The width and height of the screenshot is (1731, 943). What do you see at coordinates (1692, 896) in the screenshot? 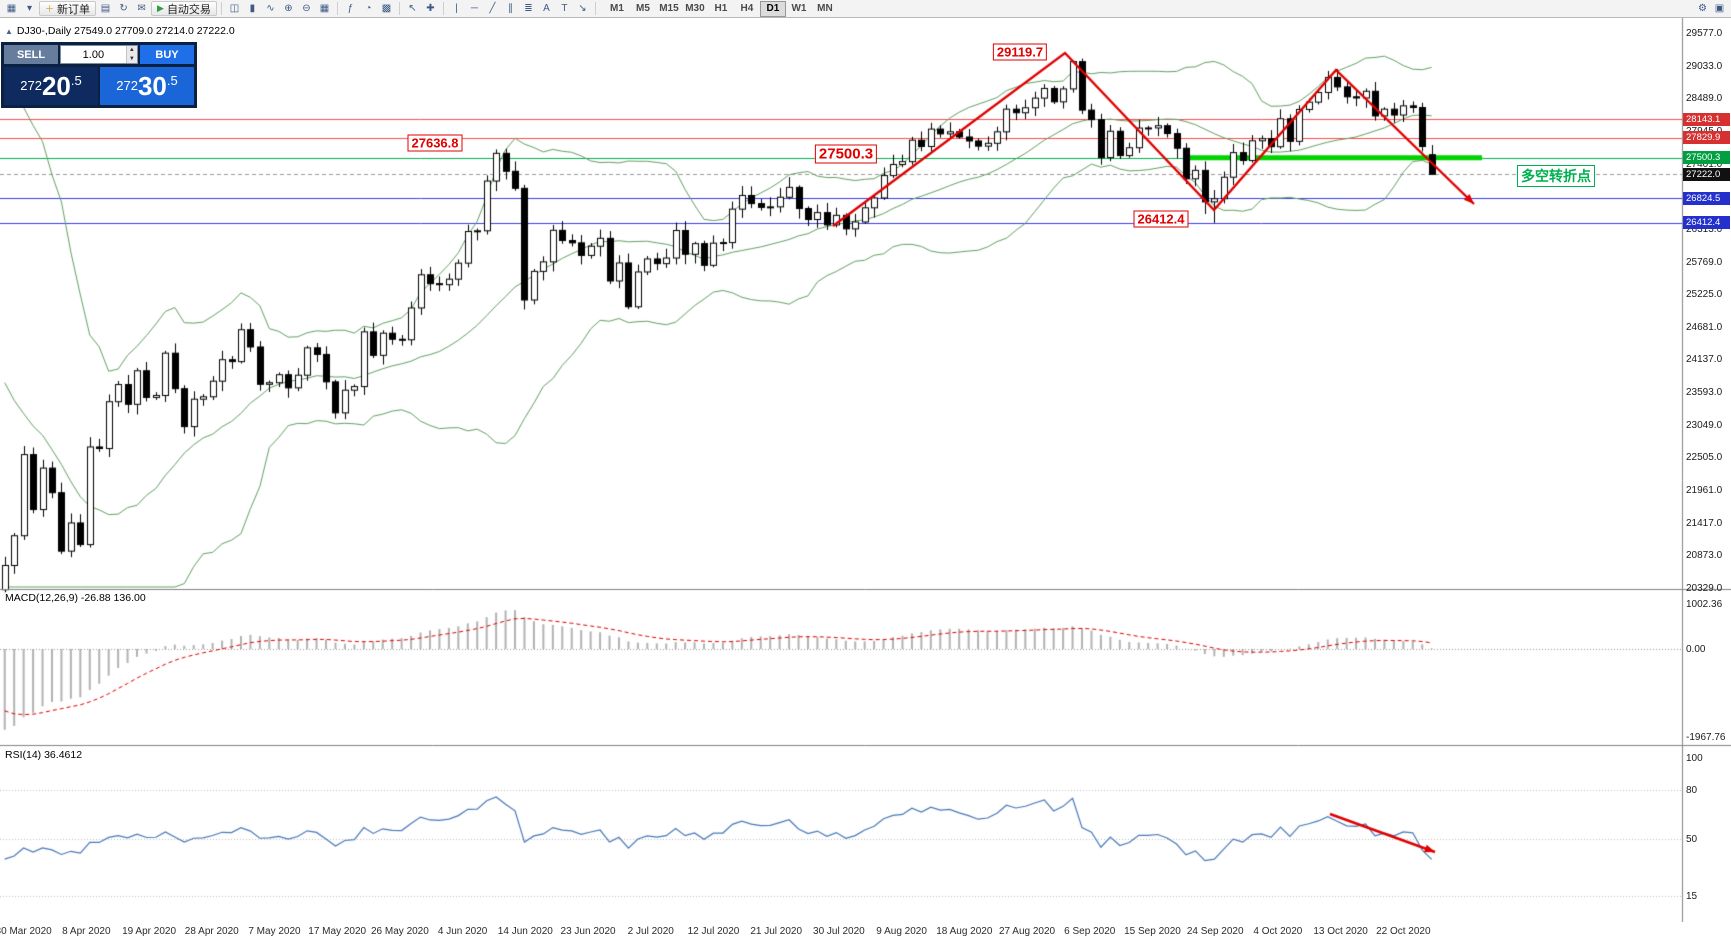
I see `rsi-axis-label: 15` at bounding box center [1692, 896].